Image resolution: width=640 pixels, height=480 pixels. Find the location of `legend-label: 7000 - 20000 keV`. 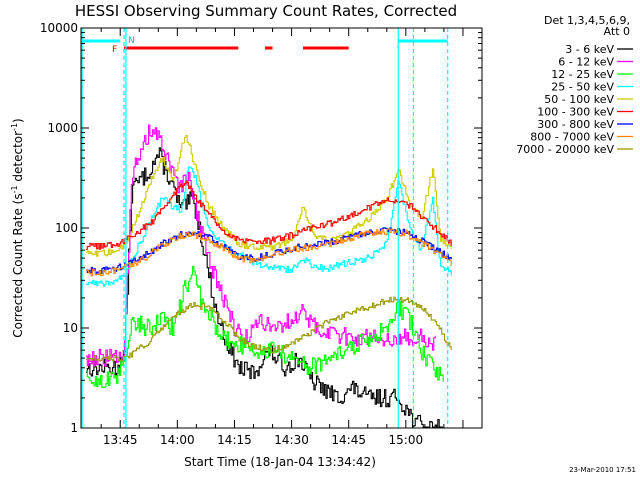

legend-label: 7000 - 20000 keV is located at coordinates (565, 149).